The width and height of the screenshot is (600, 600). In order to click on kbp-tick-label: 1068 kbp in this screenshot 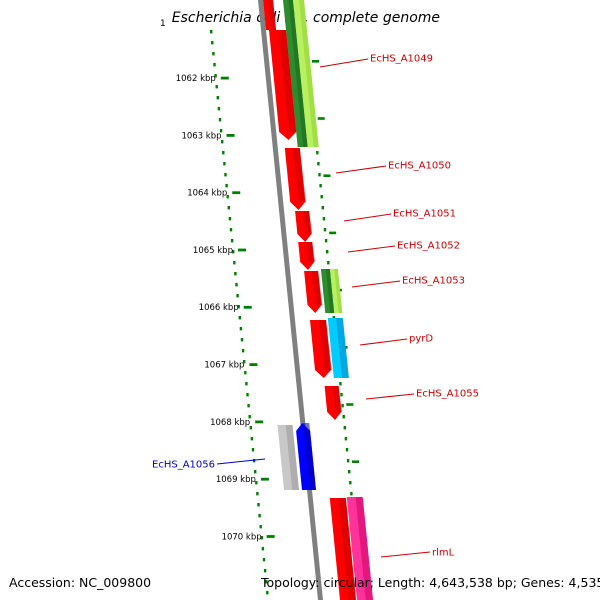, I will do `click(230, 423)`.